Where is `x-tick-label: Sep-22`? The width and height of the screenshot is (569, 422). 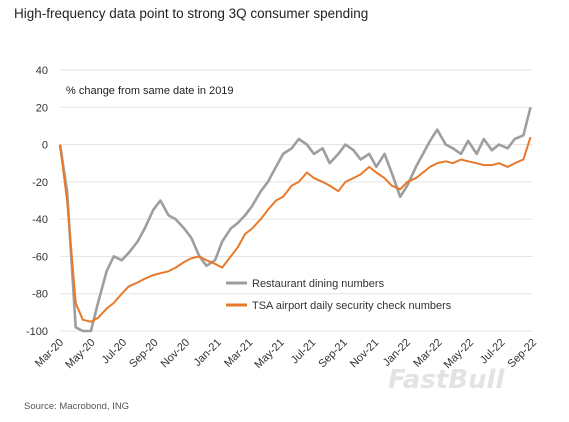 x-tick-label: Sep-22 is located at coordinates (523, 354).